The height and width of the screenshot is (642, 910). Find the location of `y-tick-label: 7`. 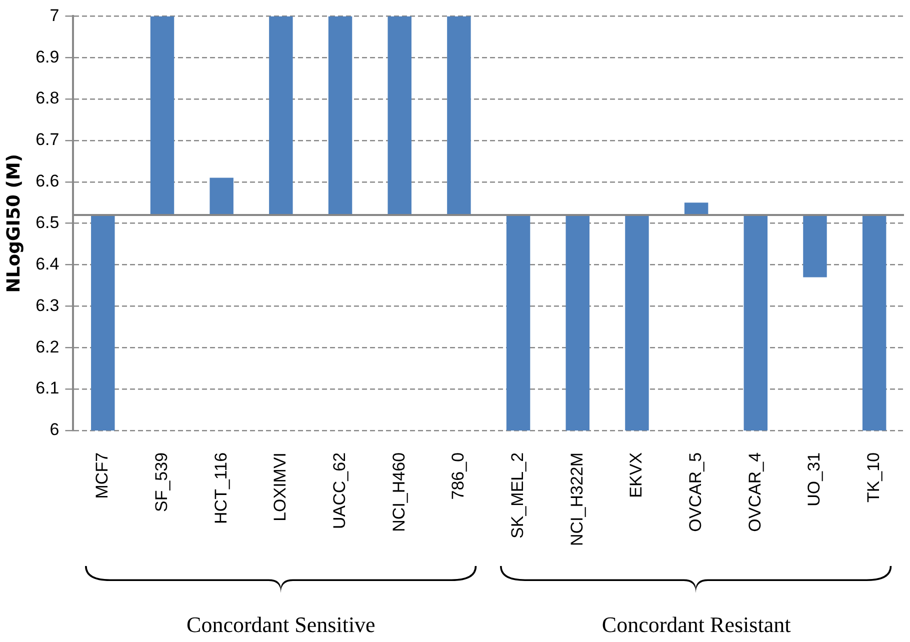

y-tick-label: 7 is located at coordinates (55, 15).